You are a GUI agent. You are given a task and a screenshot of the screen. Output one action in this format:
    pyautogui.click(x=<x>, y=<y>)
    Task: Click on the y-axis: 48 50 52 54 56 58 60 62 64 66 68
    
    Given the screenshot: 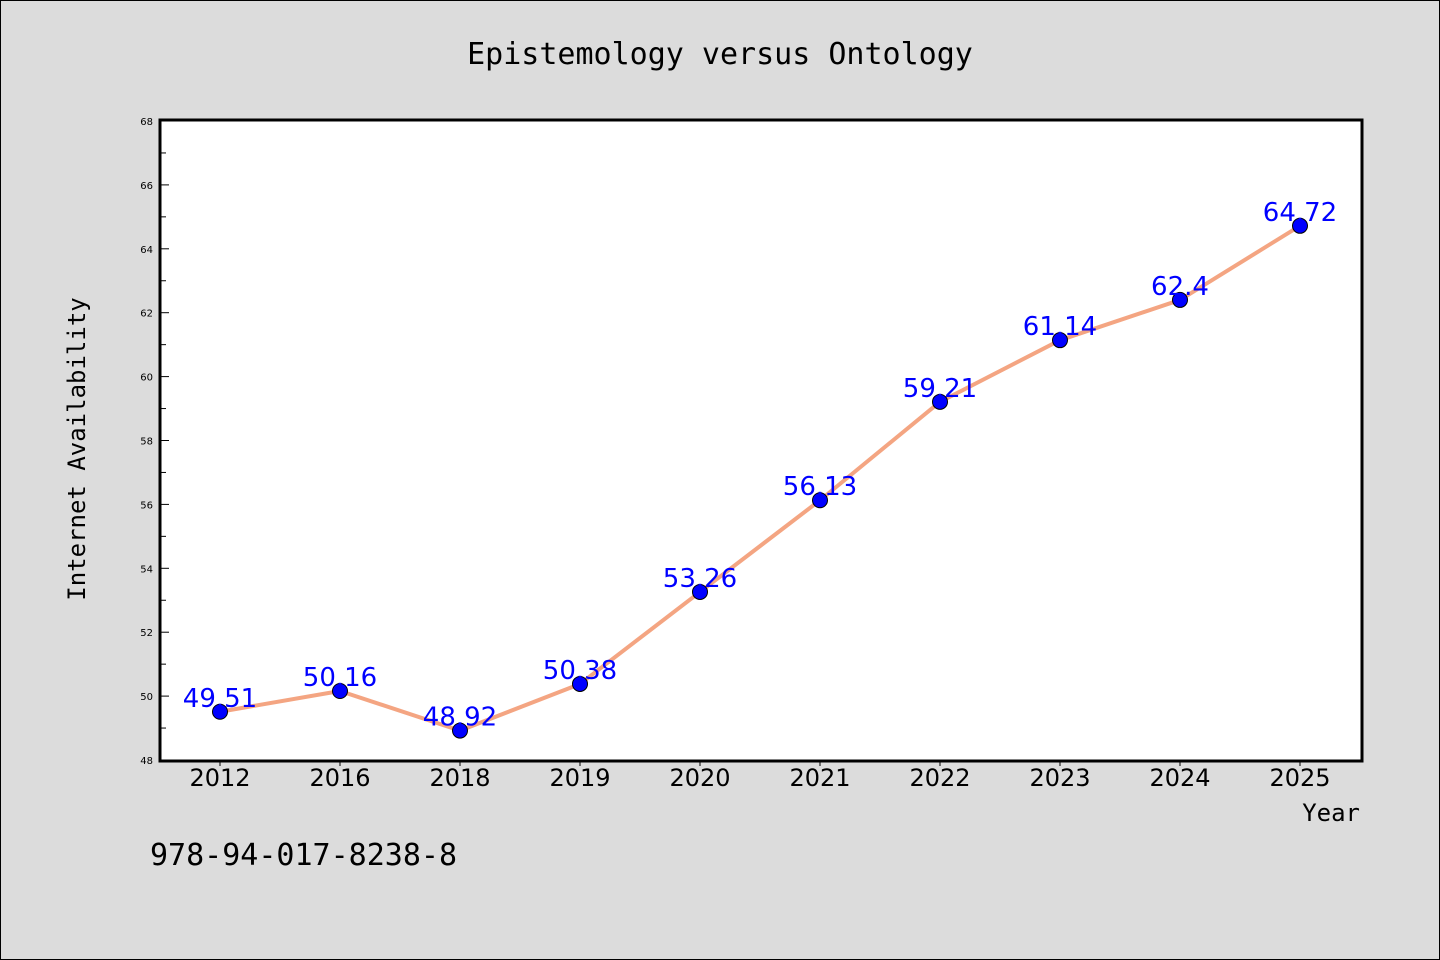 What is the action you would take?
    pyautogui.click(x=154, y=442)
    